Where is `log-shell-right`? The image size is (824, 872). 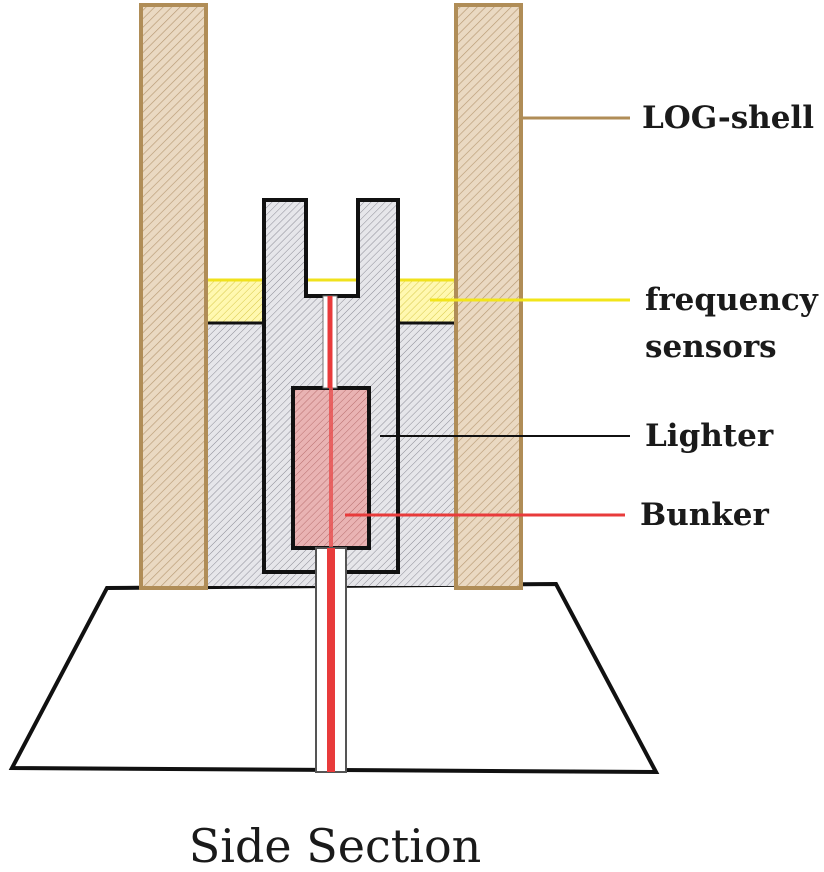 log-shell-right is located at coordinates (488, 296).